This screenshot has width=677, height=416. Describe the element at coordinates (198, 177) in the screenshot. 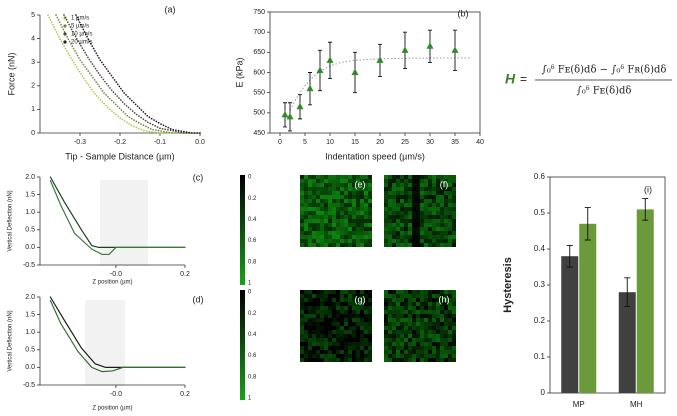

I see `panel-label: (c)` at that location.